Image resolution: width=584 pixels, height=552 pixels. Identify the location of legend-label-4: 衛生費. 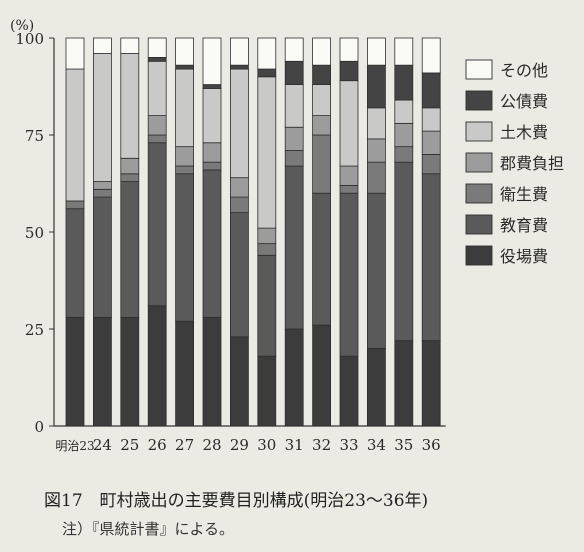
(524, 194).